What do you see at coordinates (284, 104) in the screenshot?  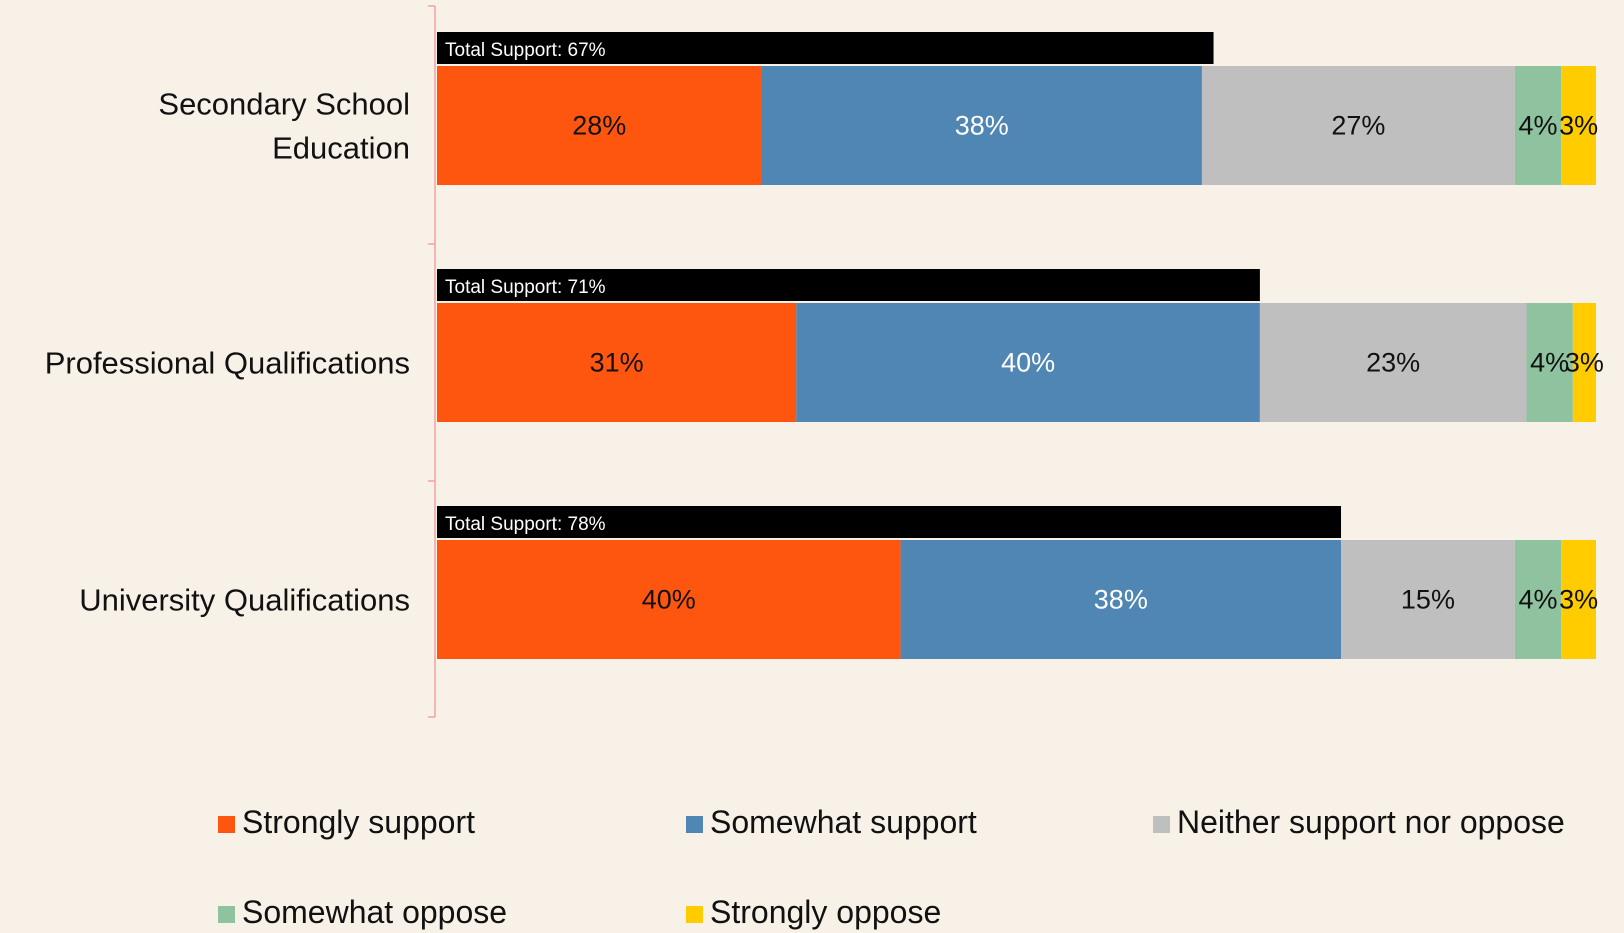 I see `category-label: Secondary School` at bounding box center [284, 104].